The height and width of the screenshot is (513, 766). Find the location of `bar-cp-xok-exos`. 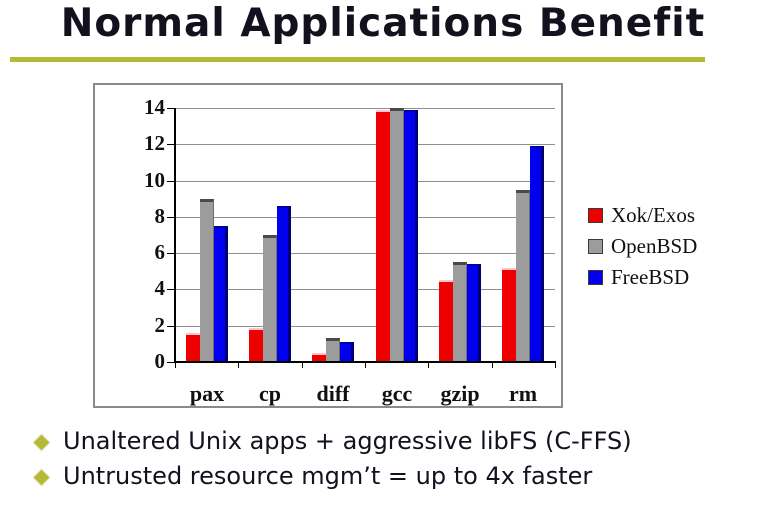

bar-cp-xok-exos is located at coordinates (256, 345).